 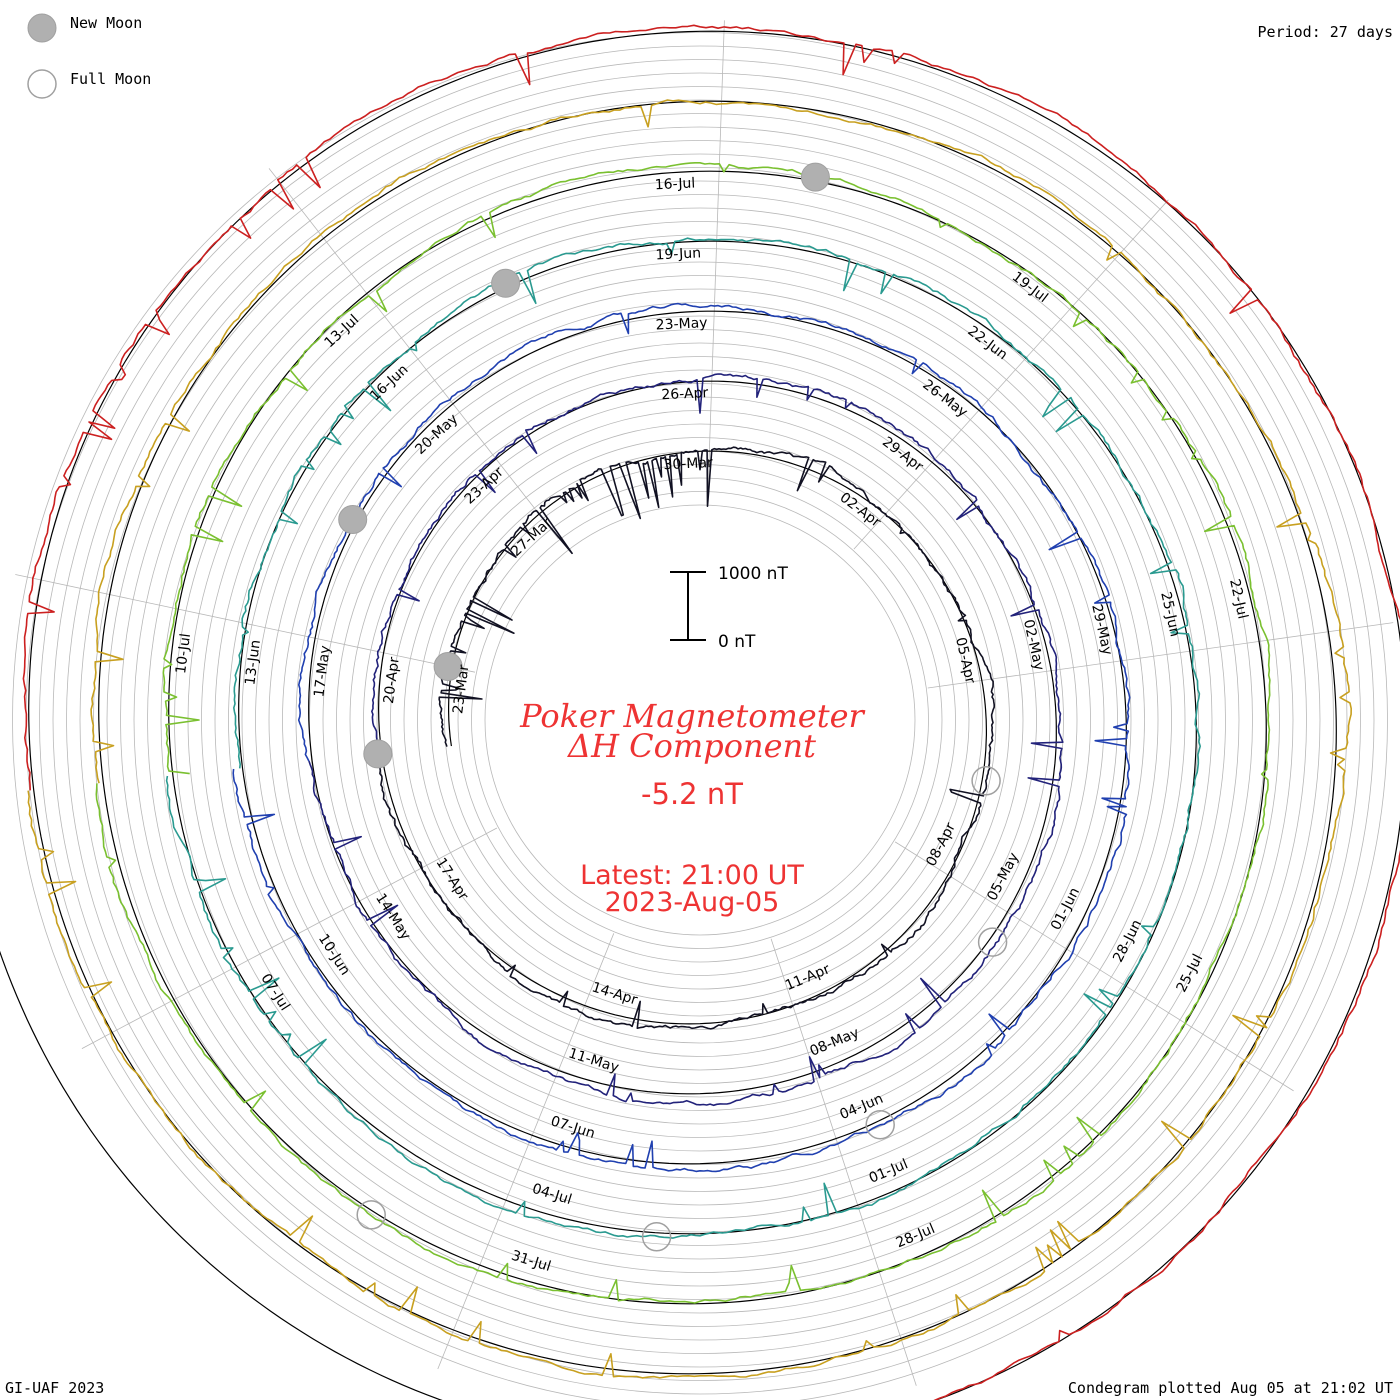 I want to click on period-label: Period: 27 days, so click(x=1325, y=32).